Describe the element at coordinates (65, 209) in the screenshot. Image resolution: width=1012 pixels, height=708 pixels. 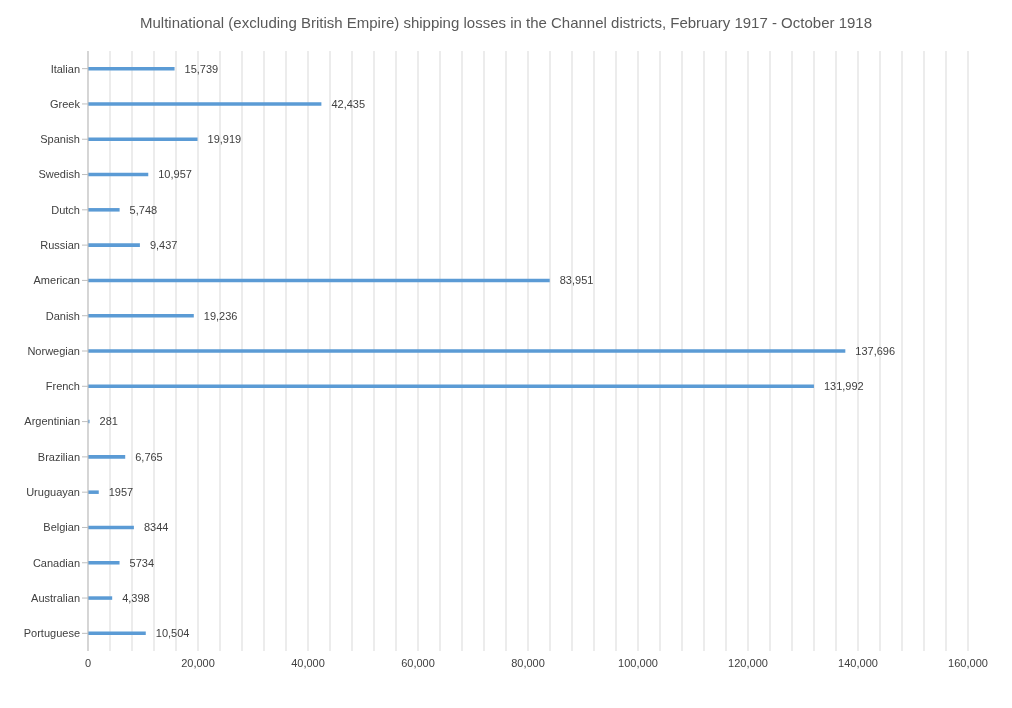
I see `y-tick-label: Dutch` at that location.